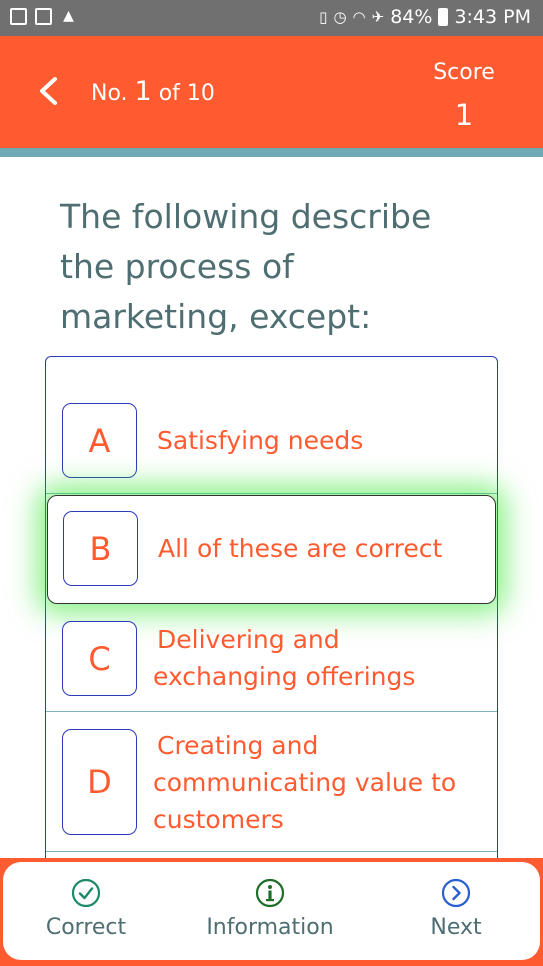  I want to click on option-b-selected: B All of these are correct, so click(271, 549).